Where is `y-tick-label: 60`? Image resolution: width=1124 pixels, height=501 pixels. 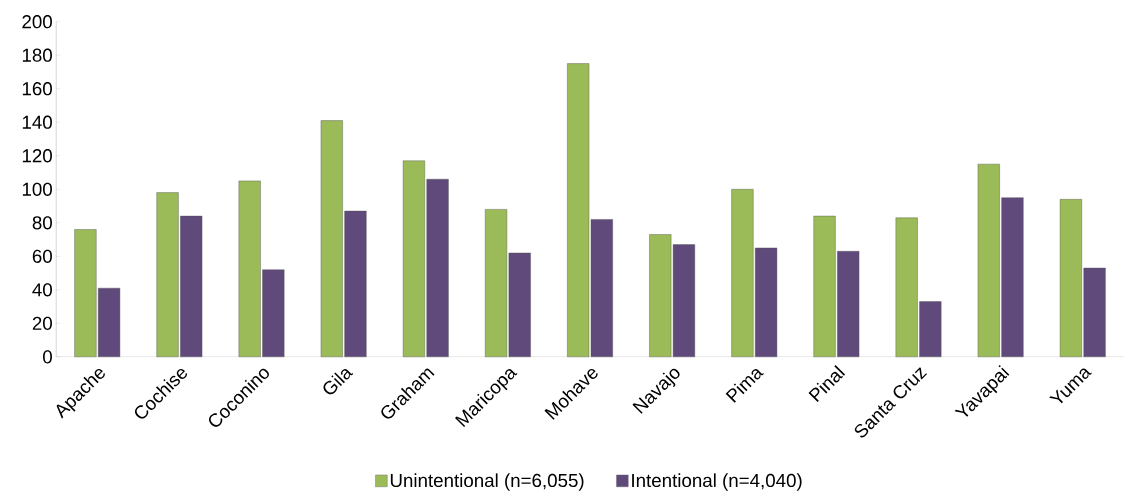
y-tick-label: 60 is located at coordinates (42, 256).